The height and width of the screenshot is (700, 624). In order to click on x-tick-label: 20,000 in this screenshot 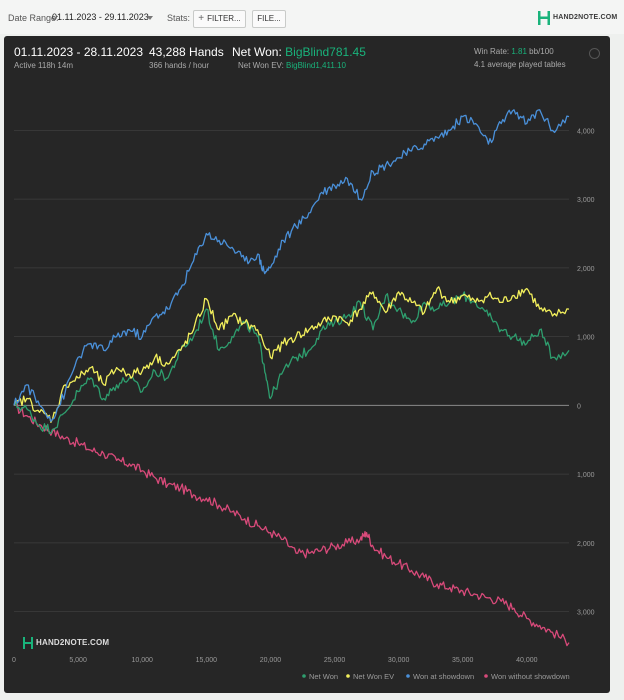, I will do `click(271, 660)`.